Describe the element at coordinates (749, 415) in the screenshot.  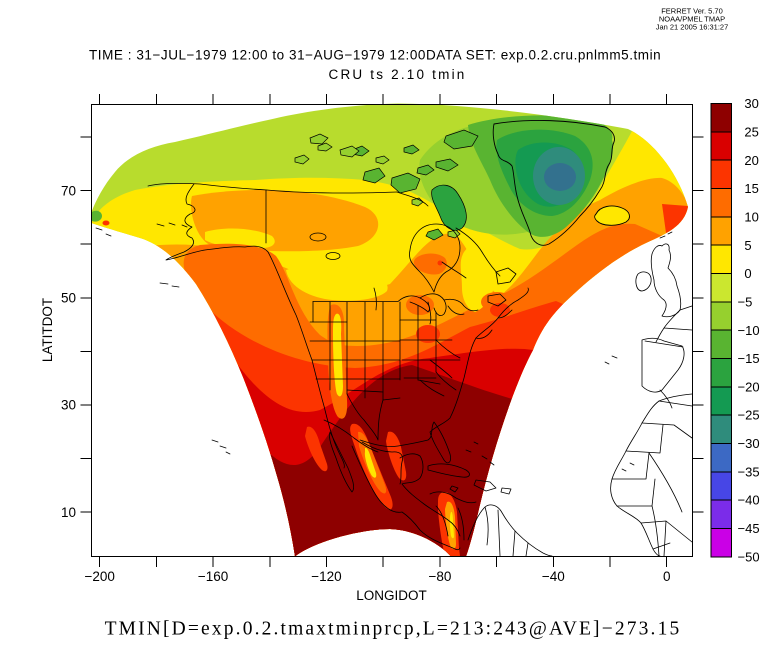
I see `svg-text: −25` at that location.